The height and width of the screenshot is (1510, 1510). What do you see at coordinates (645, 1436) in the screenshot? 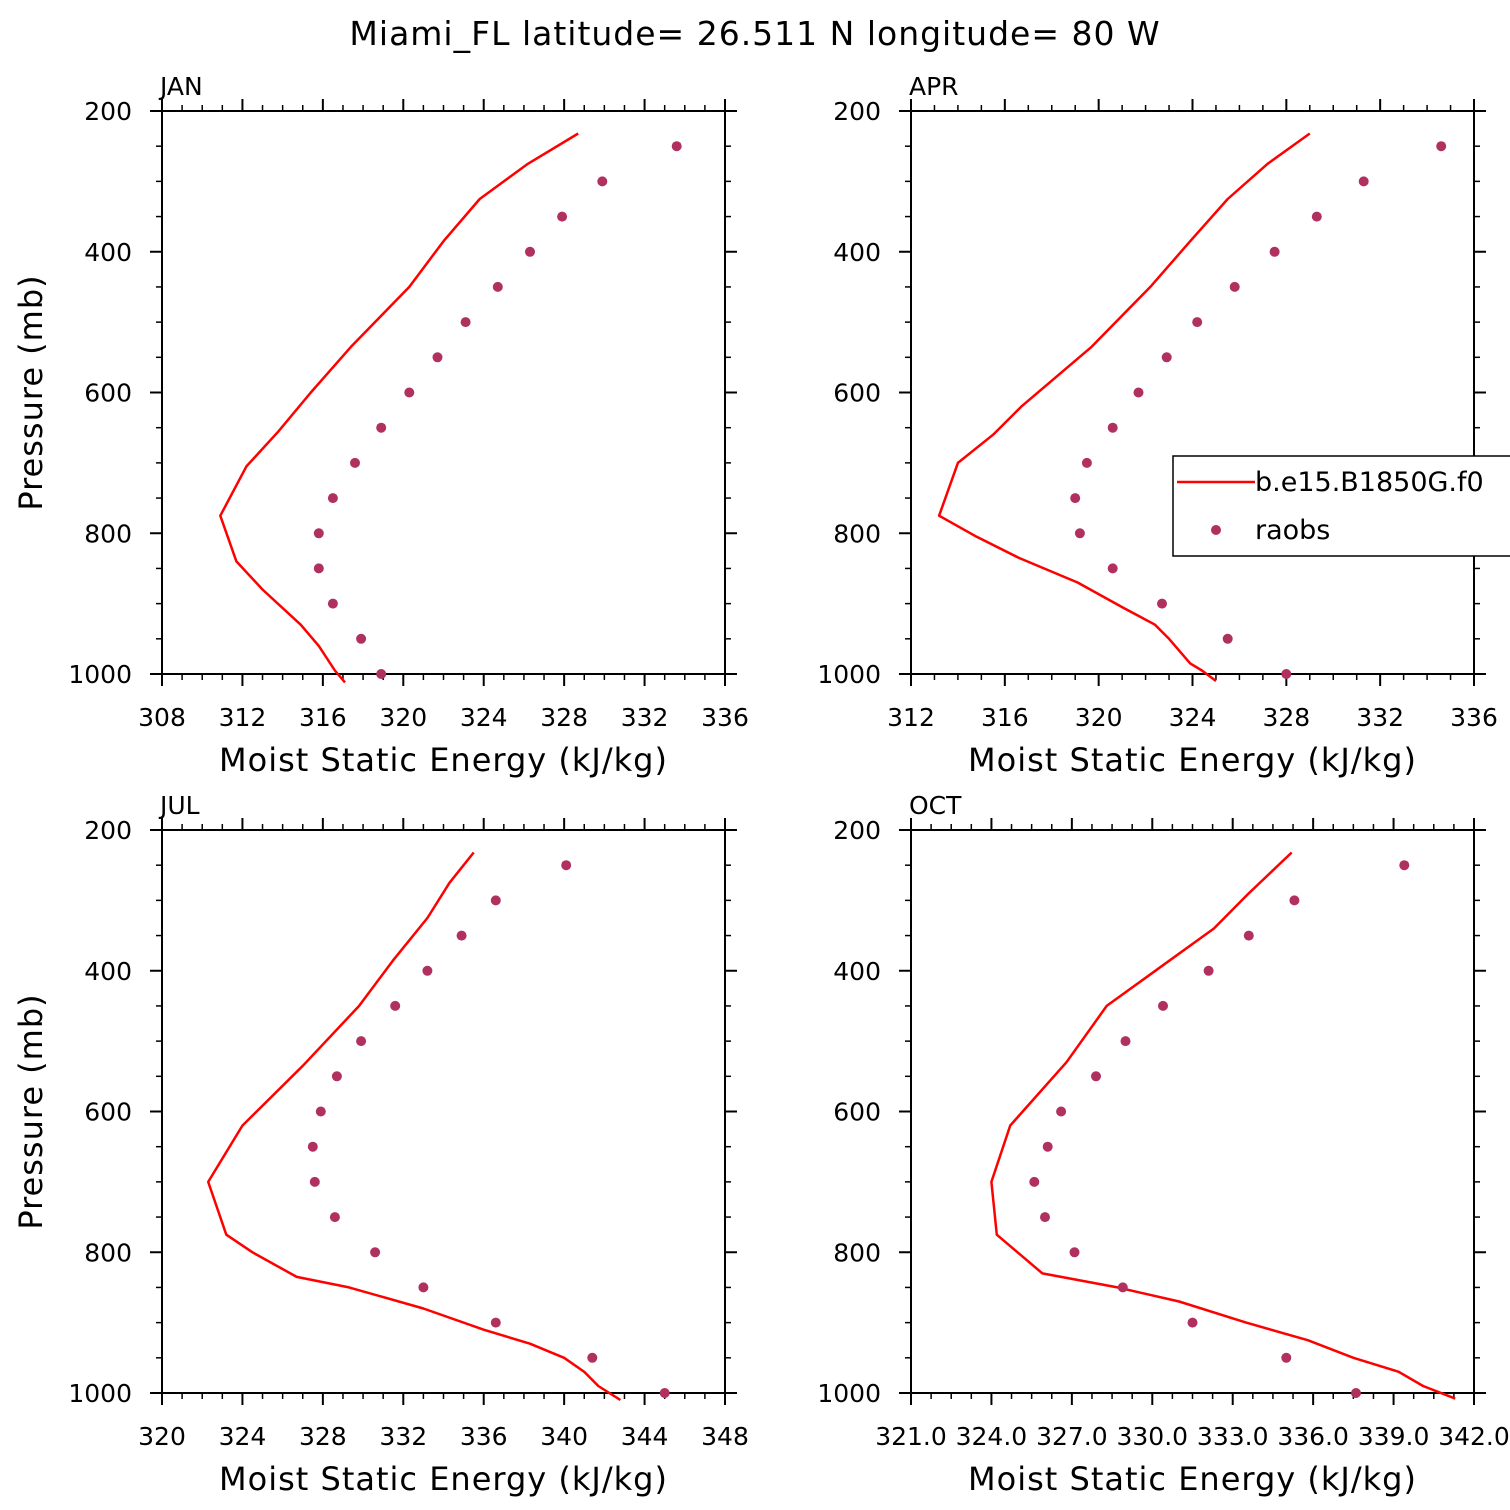
I see `x-tick-label: 344` at bounding box center [645, 1436].